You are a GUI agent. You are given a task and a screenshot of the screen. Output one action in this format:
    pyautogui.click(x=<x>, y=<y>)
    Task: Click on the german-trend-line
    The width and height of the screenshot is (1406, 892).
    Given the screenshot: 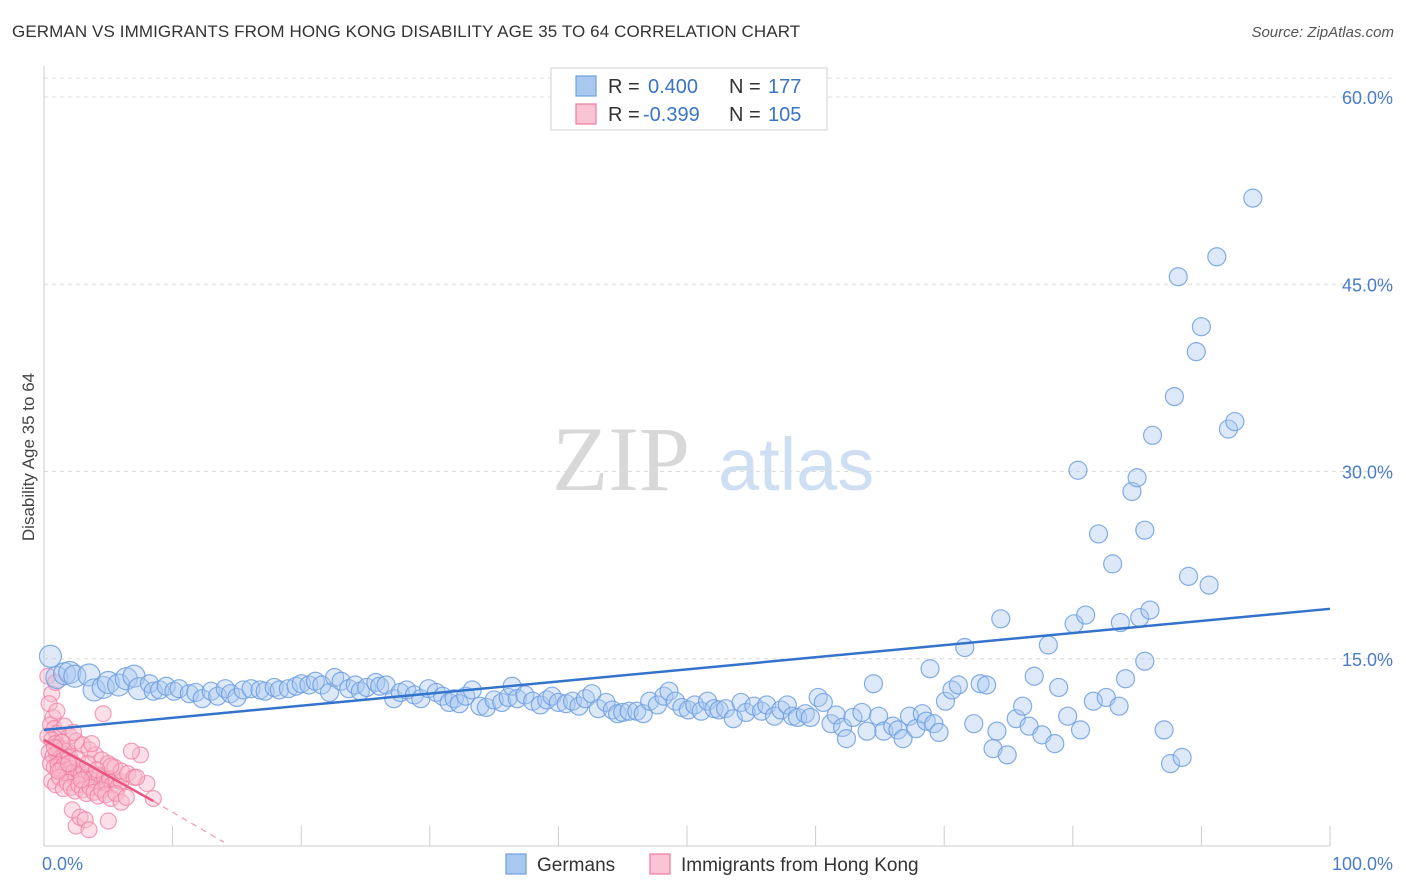 What is the action you would take?
    pyautogui.click(x=687, y=669)
    